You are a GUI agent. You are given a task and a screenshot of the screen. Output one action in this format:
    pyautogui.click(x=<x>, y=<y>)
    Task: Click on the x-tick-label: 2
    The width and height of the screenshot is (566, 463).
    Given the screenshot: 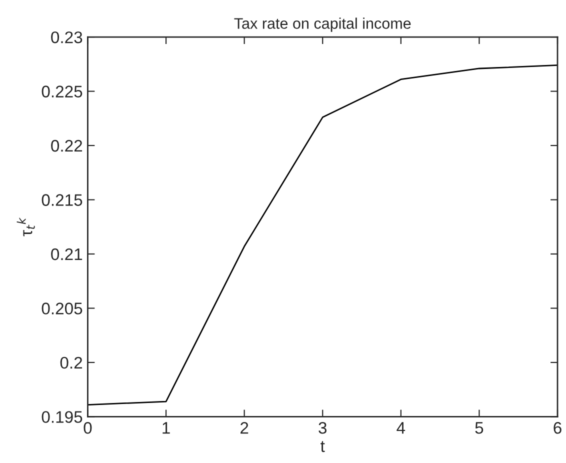 What is the action you would take?
    pyautogui.click(x=244, y=428)
    